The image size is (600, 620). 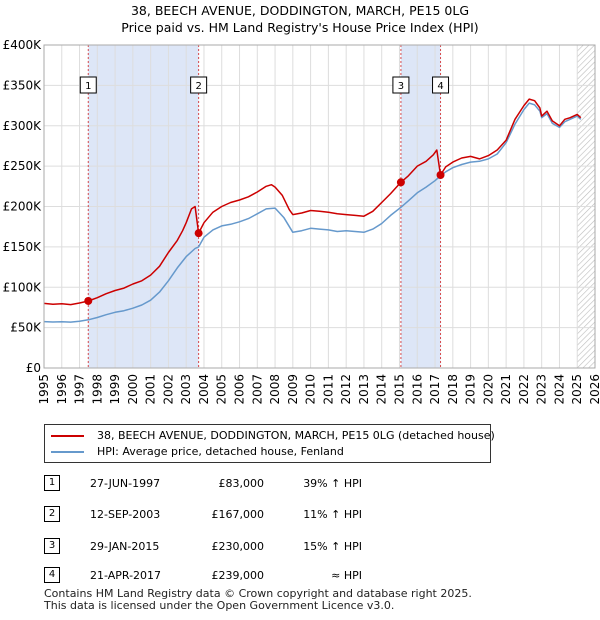 I want to click on y-tick-label: £200K, so click(x=23, y=207).